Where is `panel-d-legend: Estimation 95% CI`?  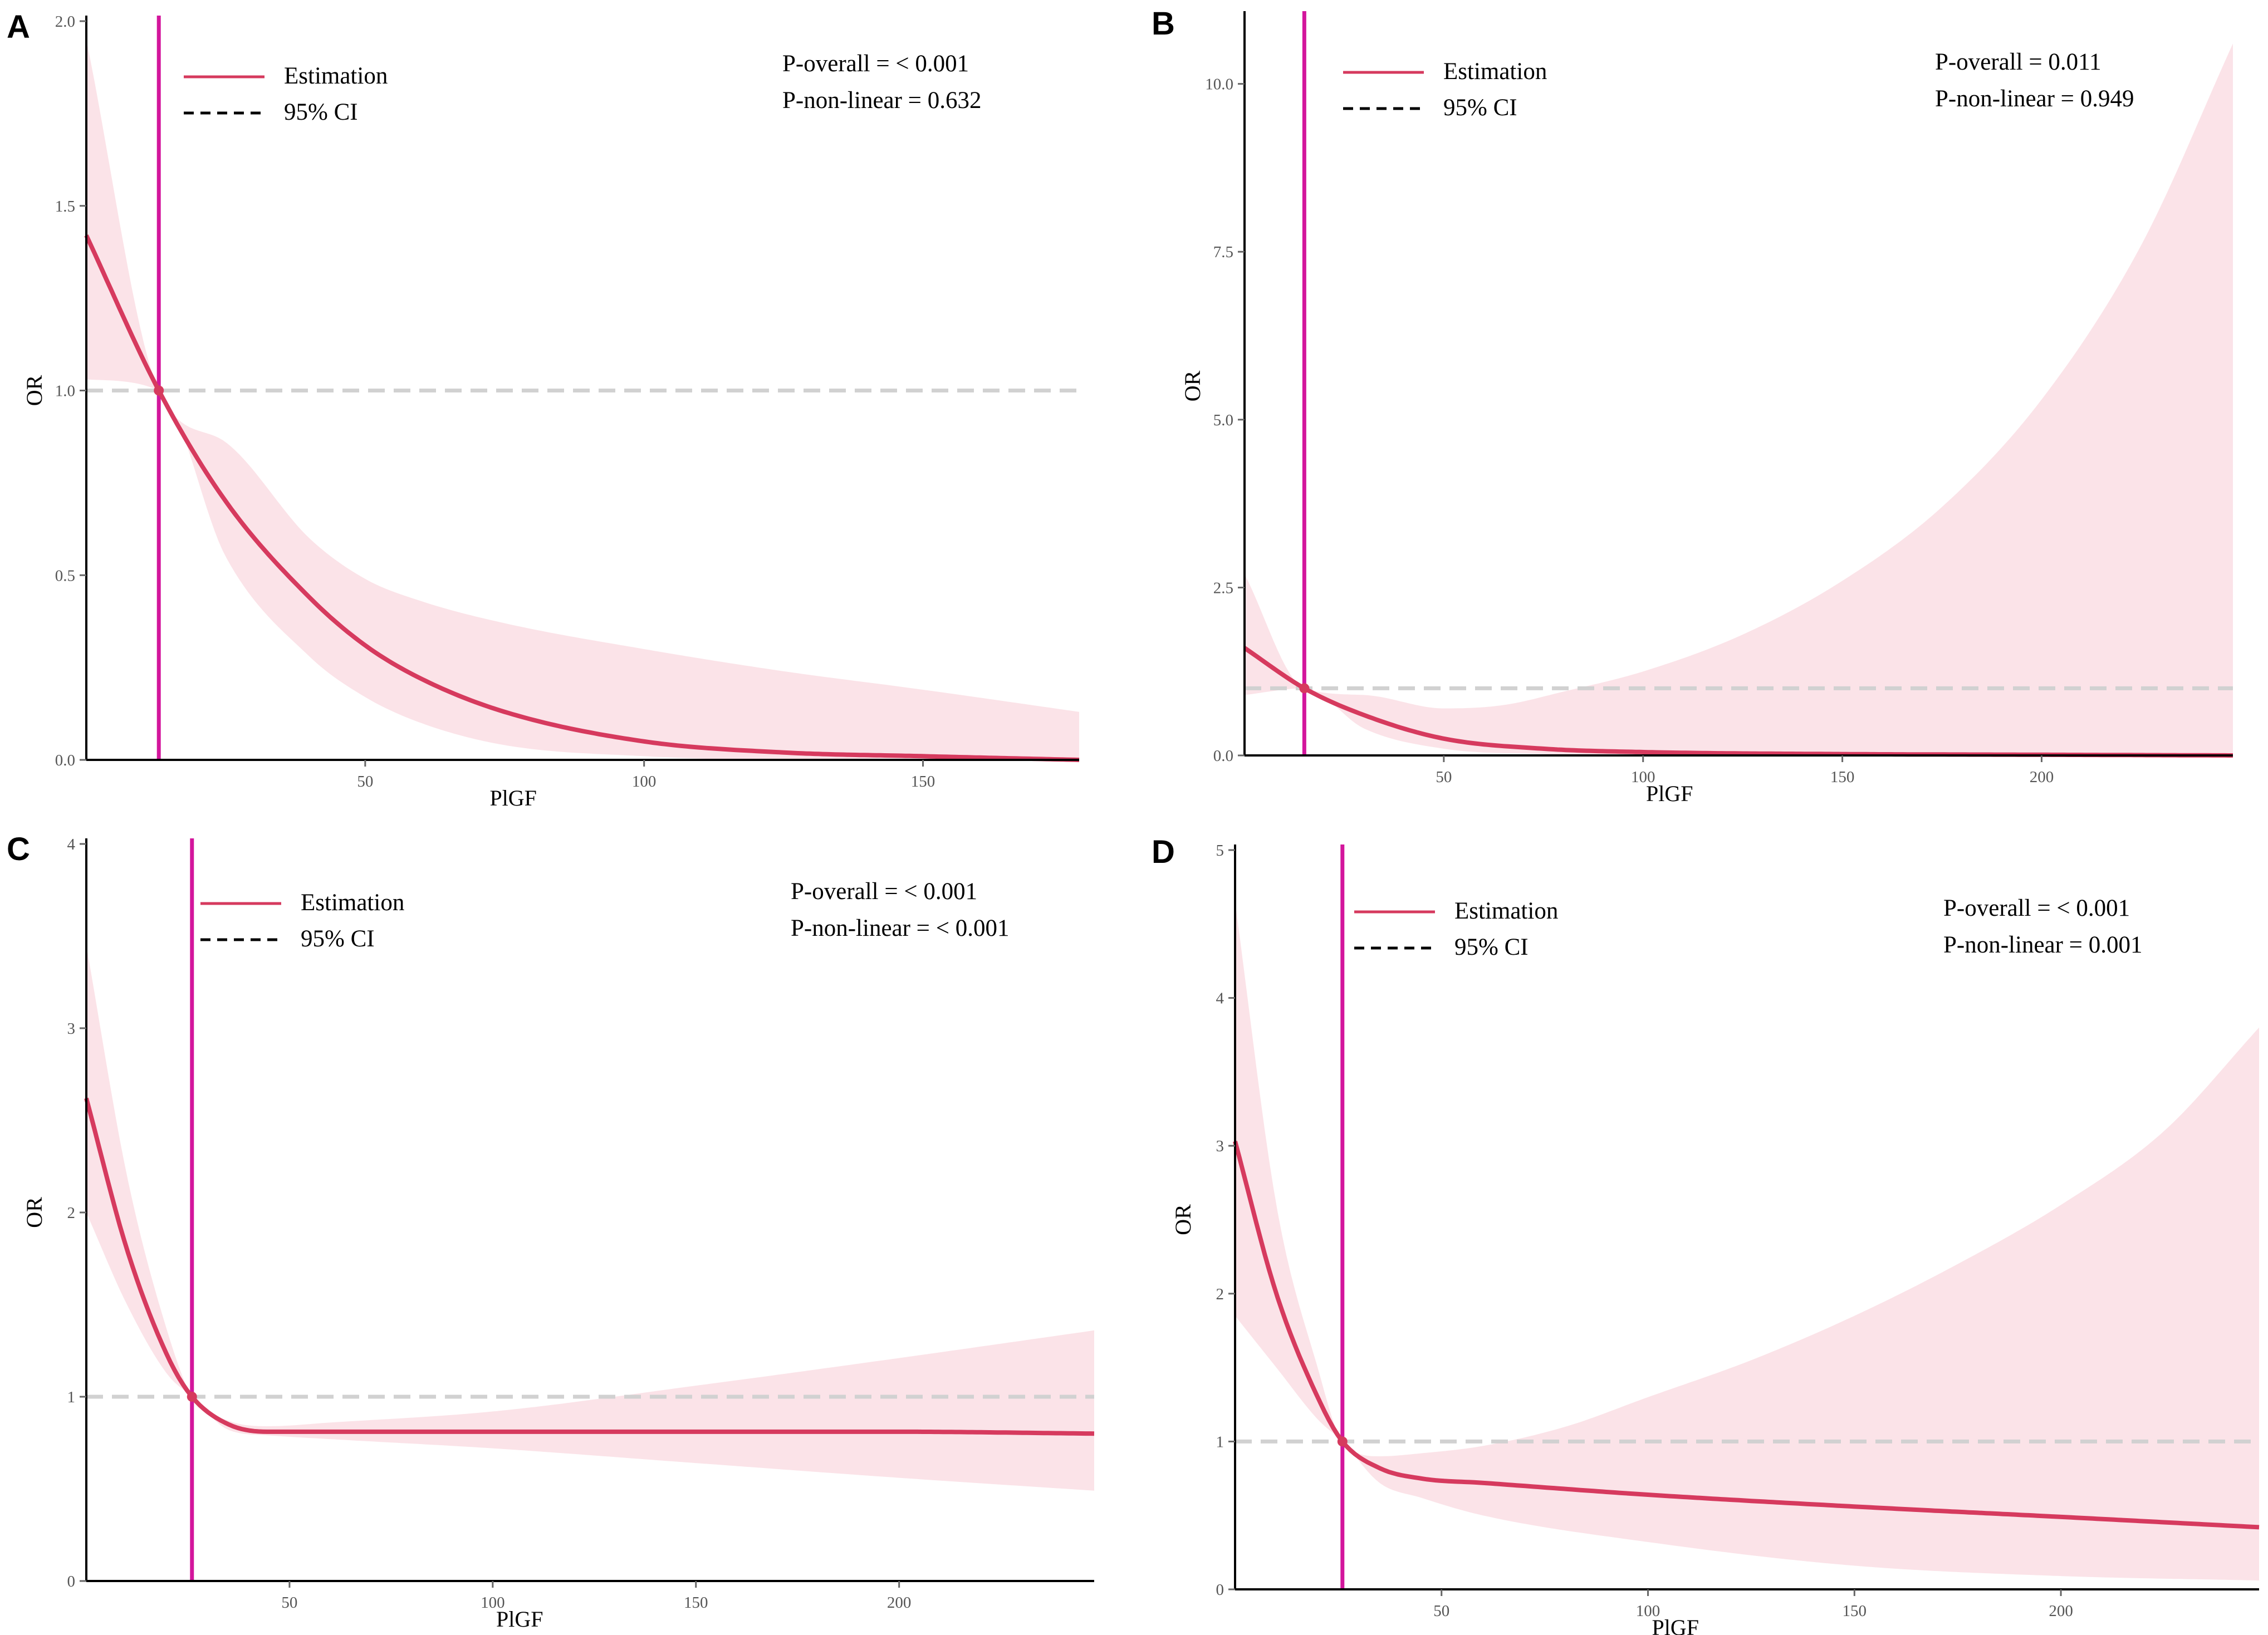 panel-d-legend: Estimation 95% CI is located at coordinates (1456, 929).